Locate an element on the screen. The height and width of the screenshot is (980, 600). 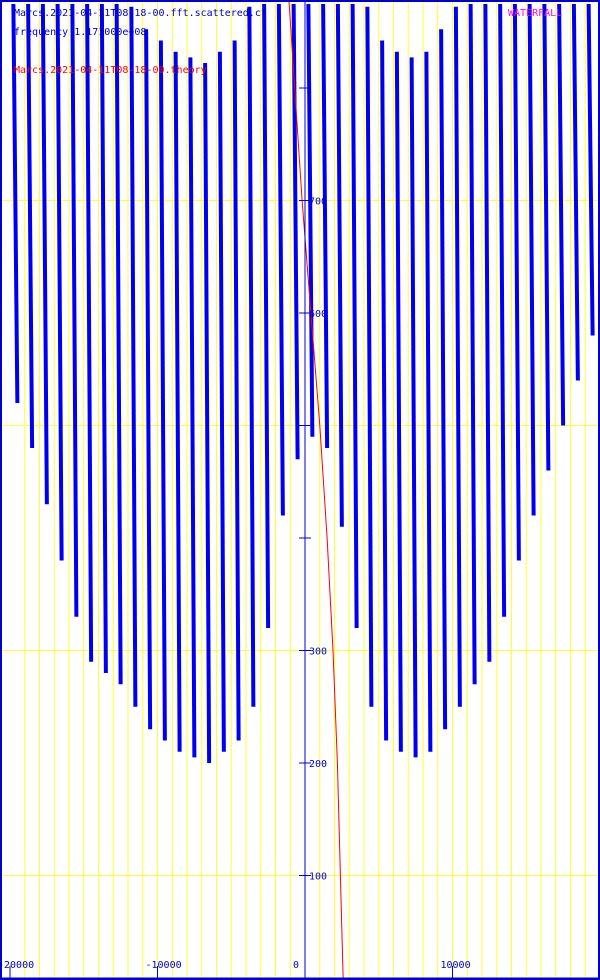
mode-label: WATERFALL is located at coordinates (535, 13).